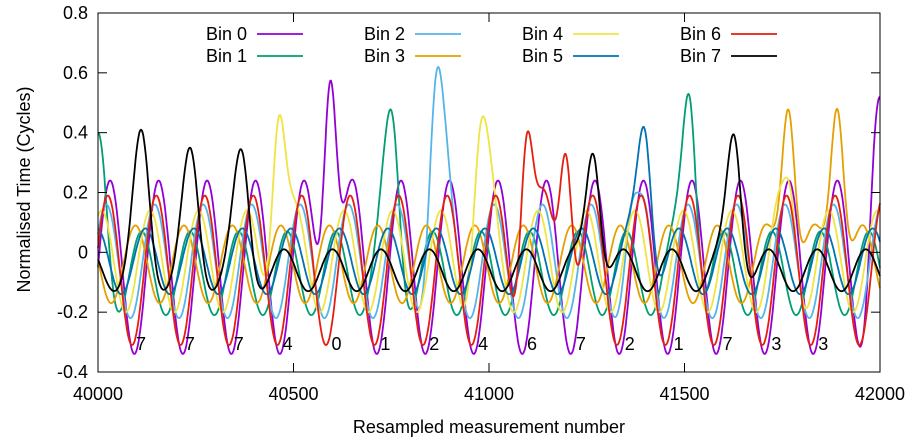 The image size is (916, 443). Describe the element at coordinates (75, 73) in the screenshot. I see `y-tick-label: 0.6` at that location.